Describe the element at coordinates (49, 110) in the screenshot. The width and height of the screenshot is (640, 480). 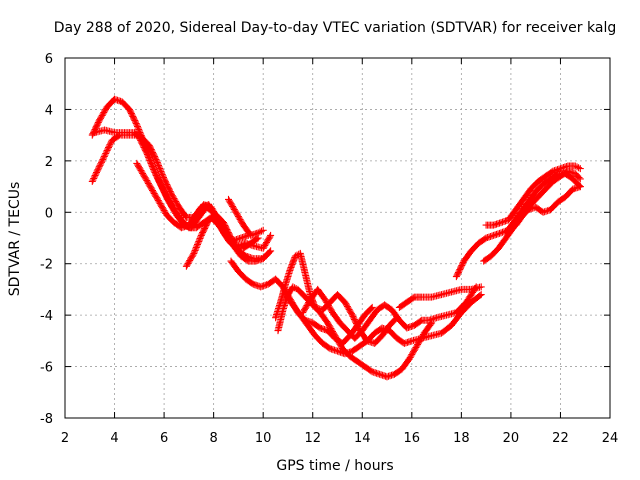
I see `y-tick-label: 4` at that location.